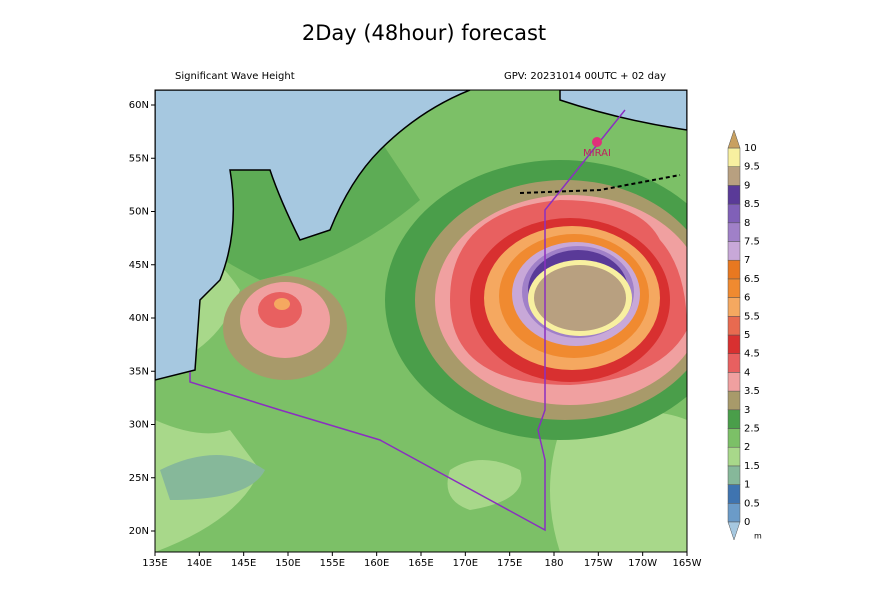  I want to click on colorbar-label: 7, so click(747, 260).